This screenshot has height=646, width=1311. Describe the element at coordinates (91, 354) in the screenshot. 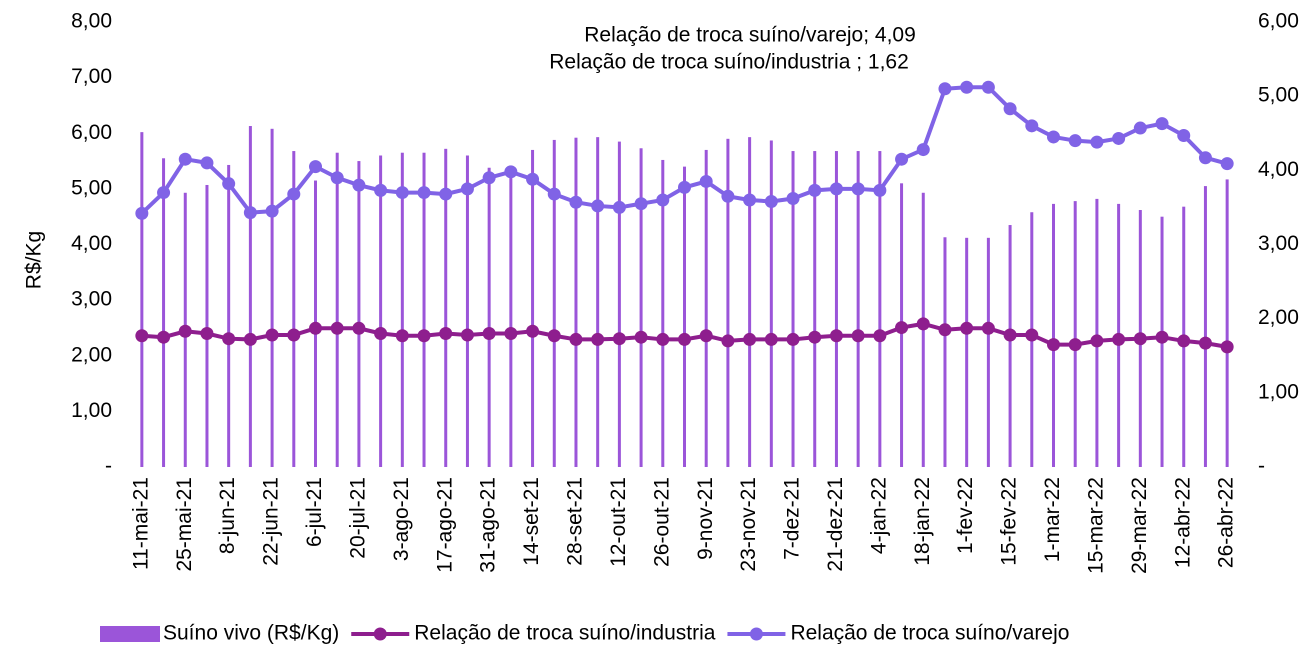

I see `y-tick-label: 2,00` at that location.